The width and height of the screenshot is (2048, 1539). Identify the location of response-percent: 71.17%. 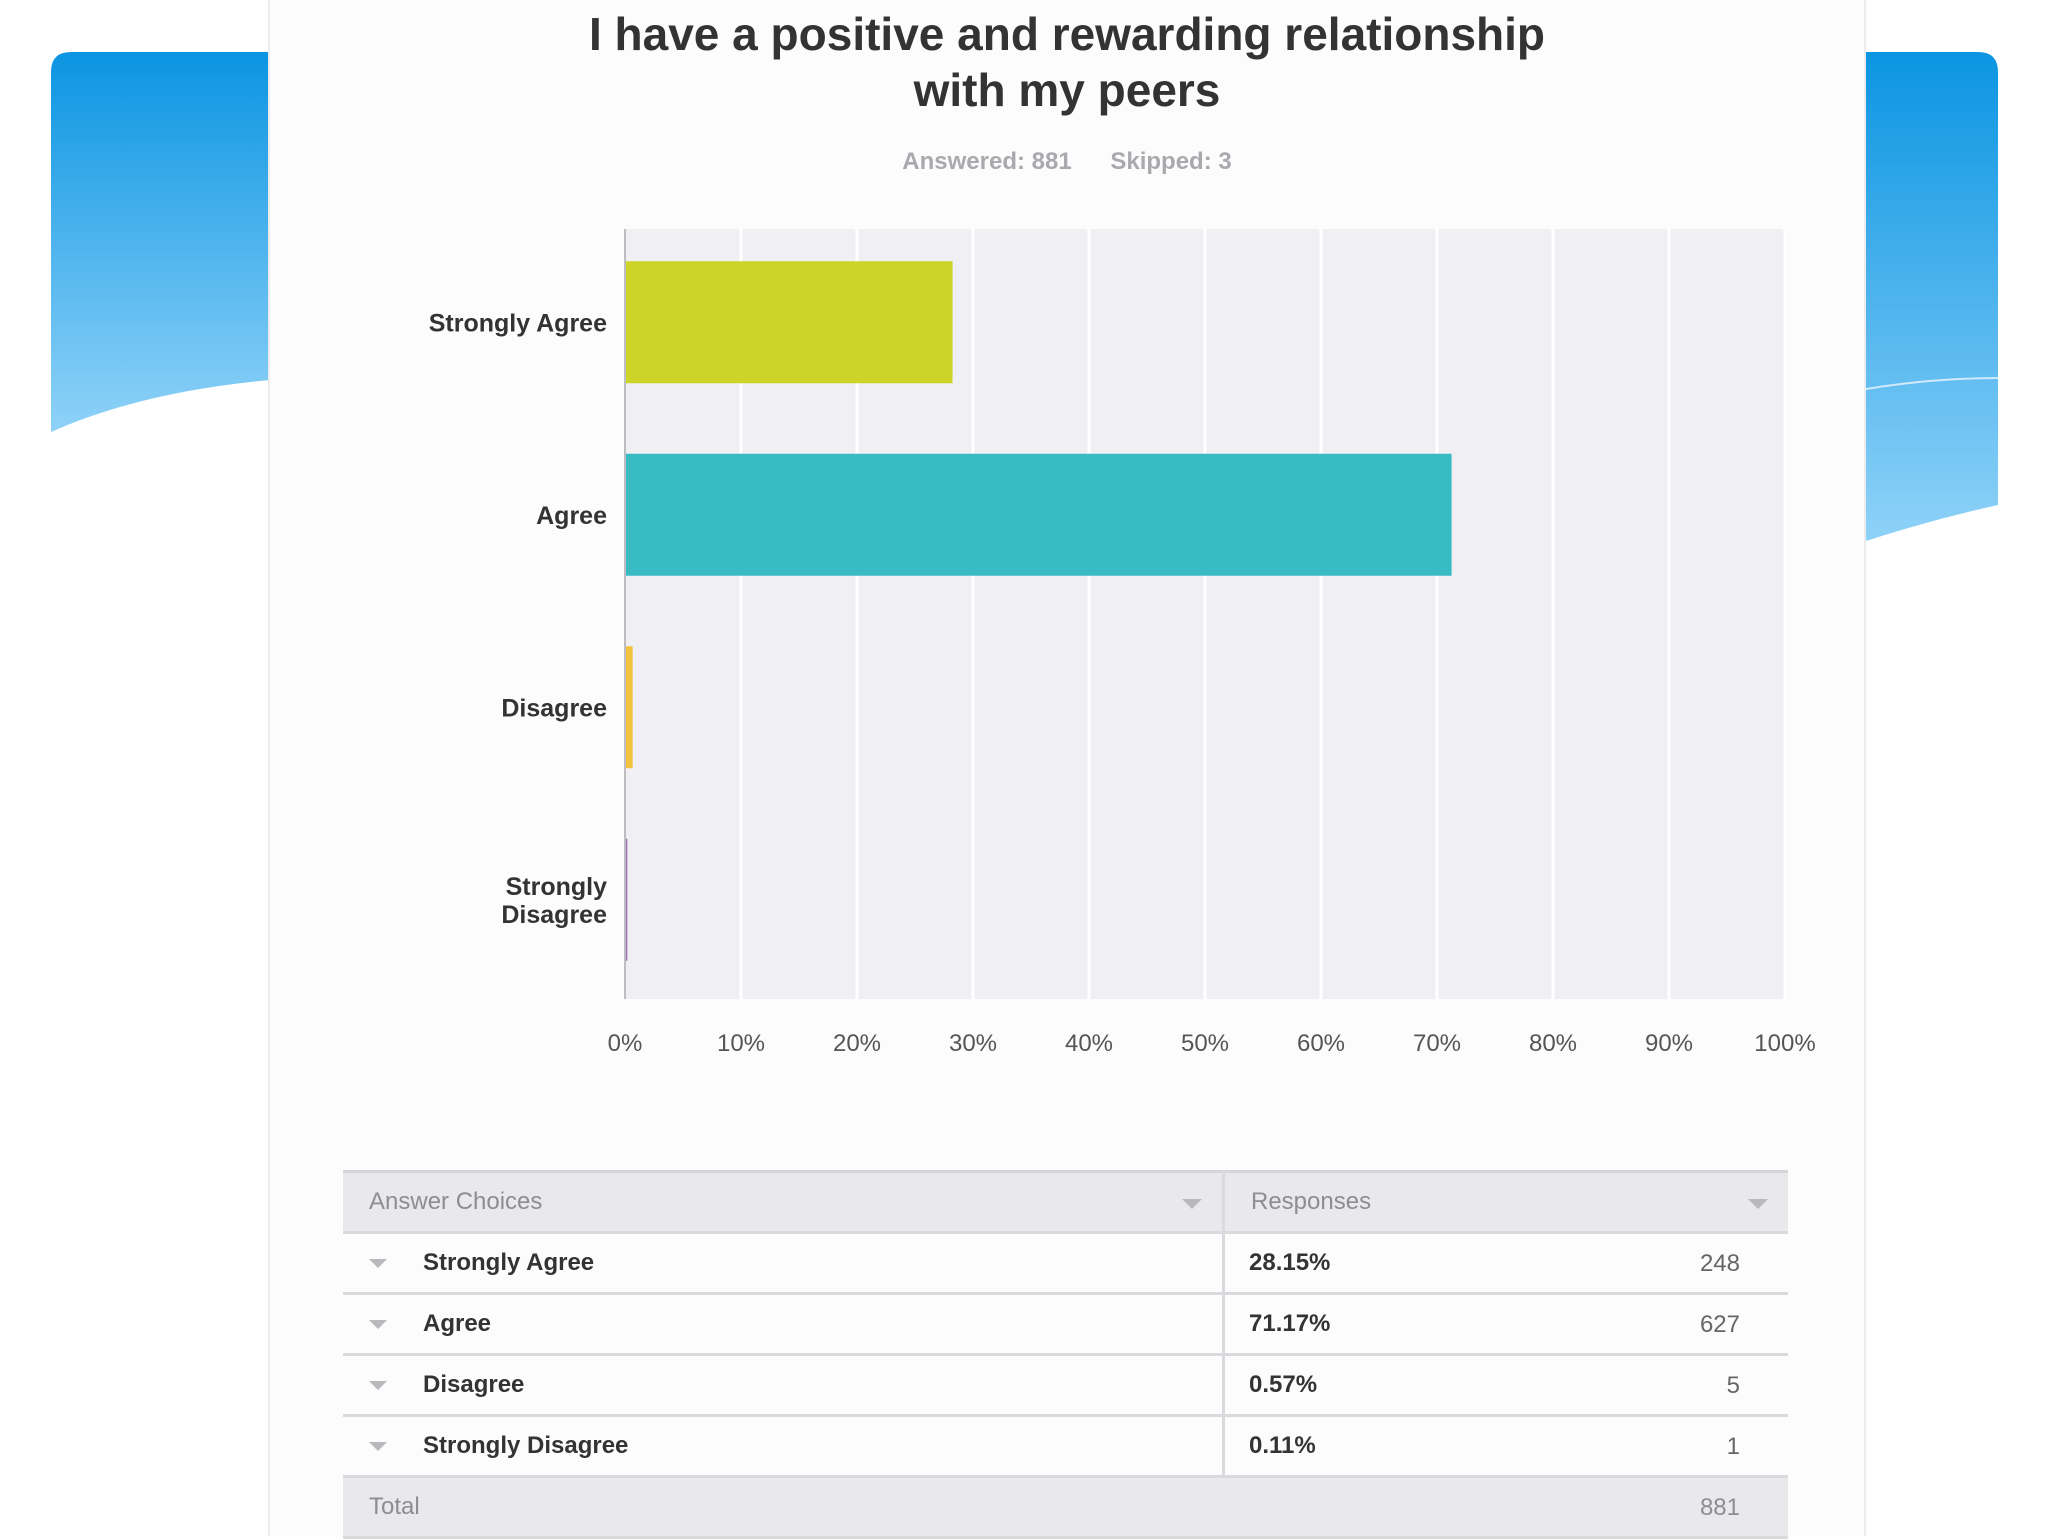
(1290, 1323).